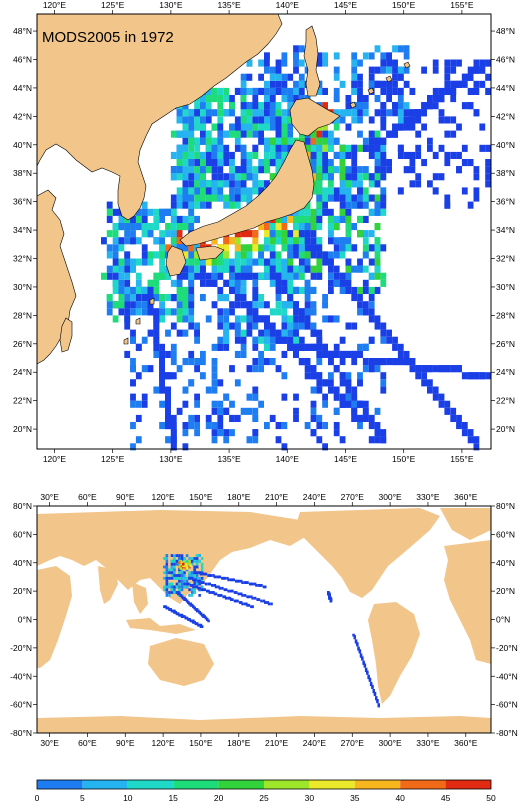 This screenshot has height=808, width=529. Describe the element at coordinates (163, 743) in the screenshot. I see `lon-label-bottom: 120°E` at that location.